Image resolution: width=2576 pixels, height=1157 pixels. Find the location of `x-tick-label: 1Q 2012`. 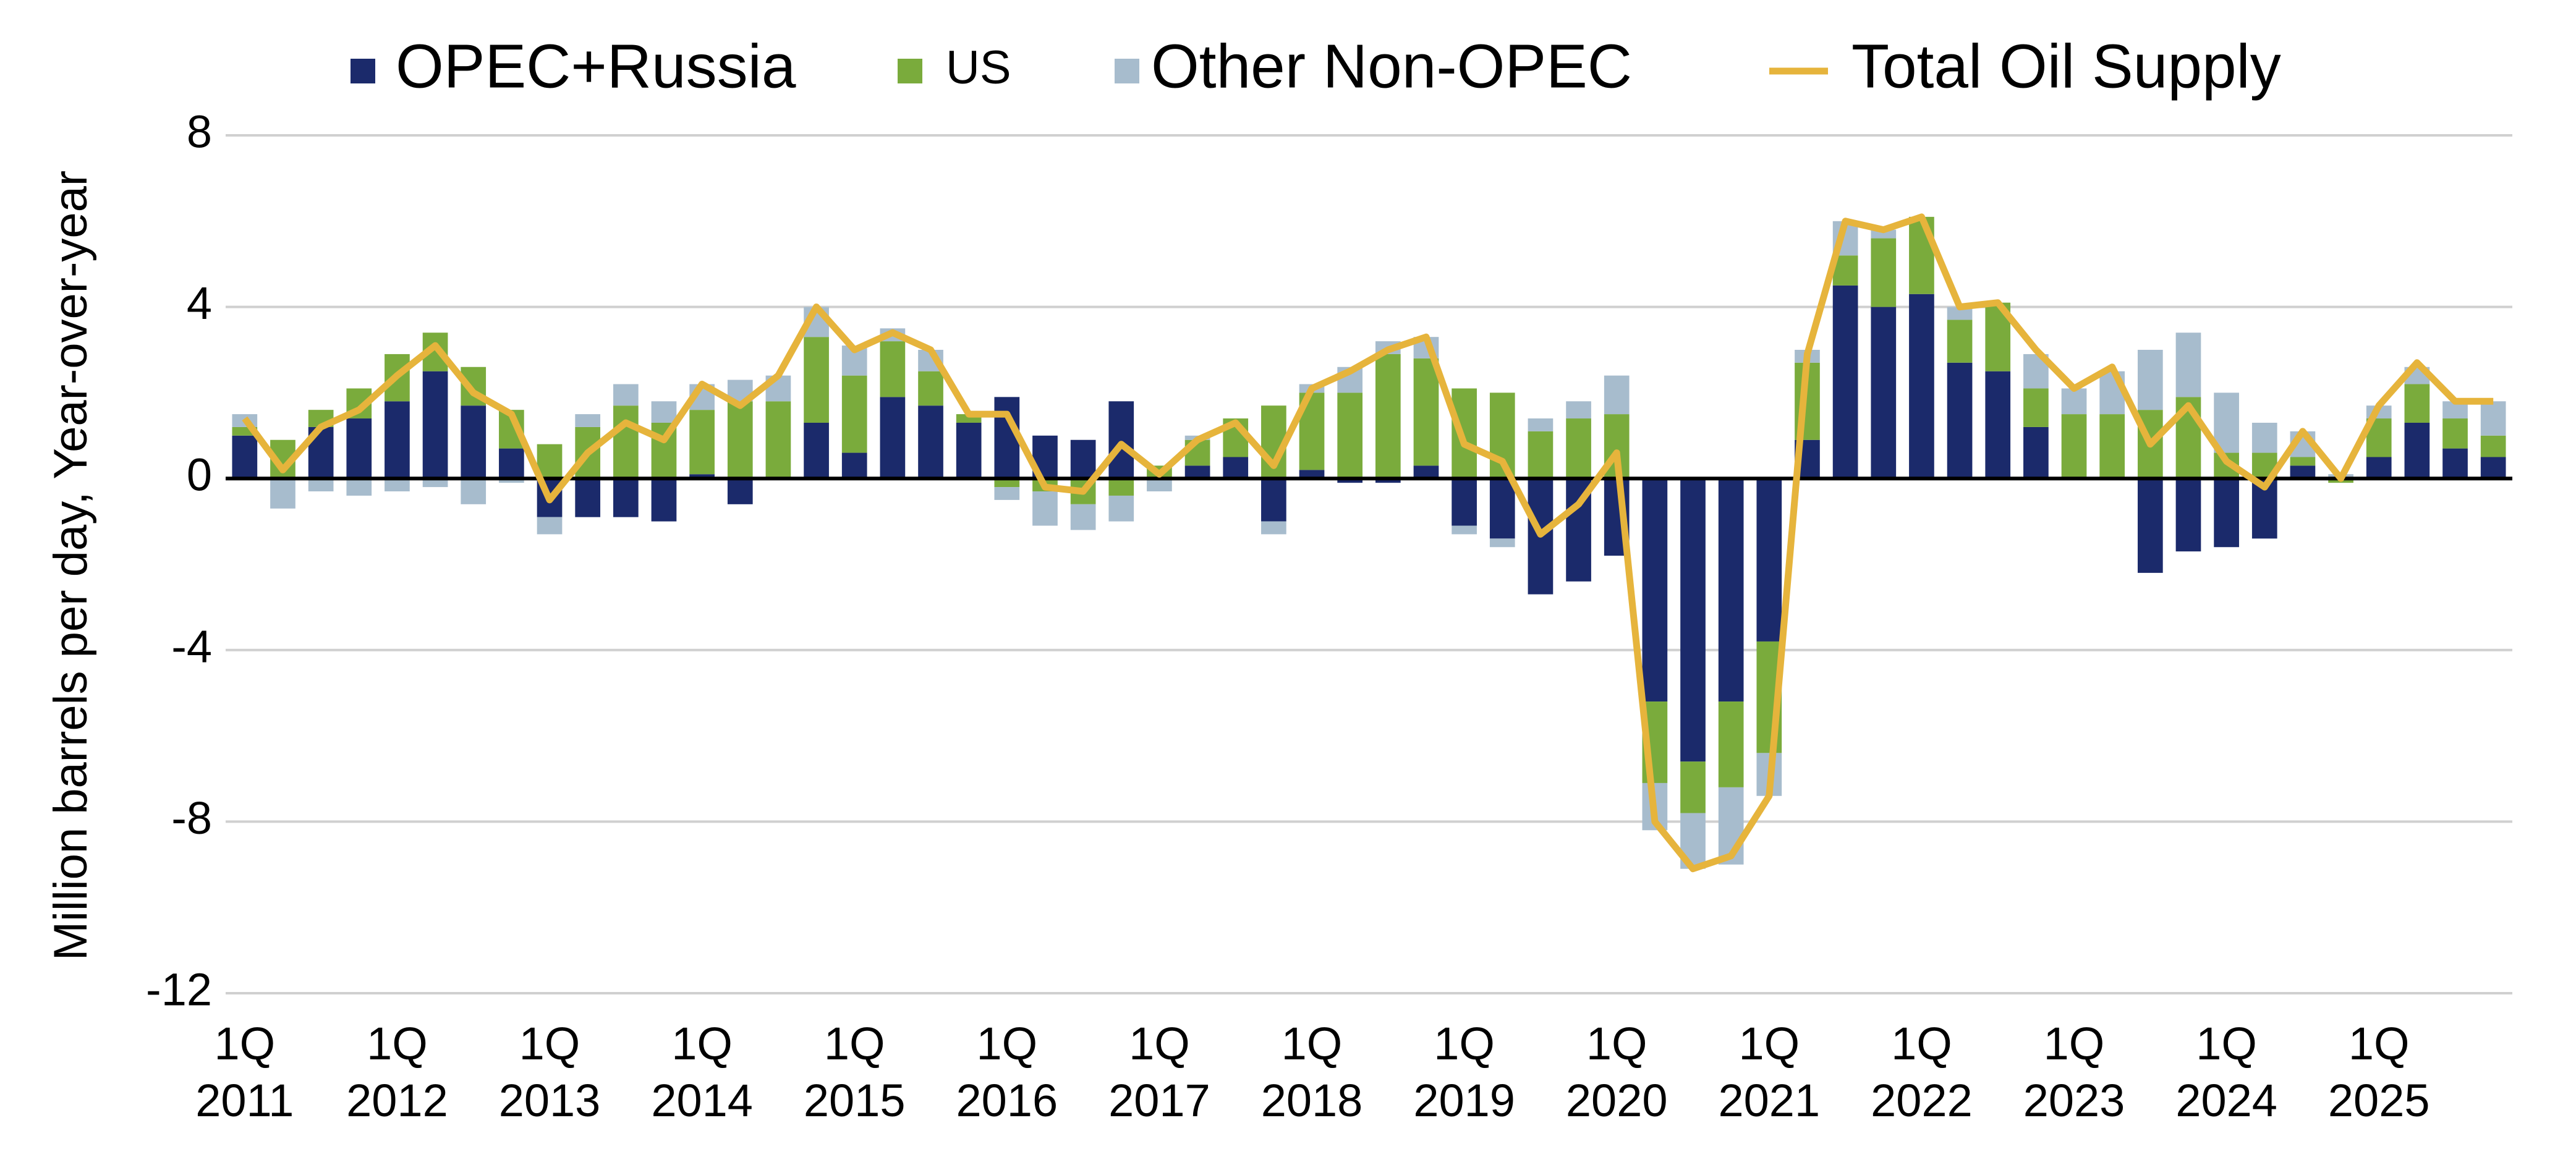

x-tick-label: 1Q 2012 is located at coordinates (397, 1072).